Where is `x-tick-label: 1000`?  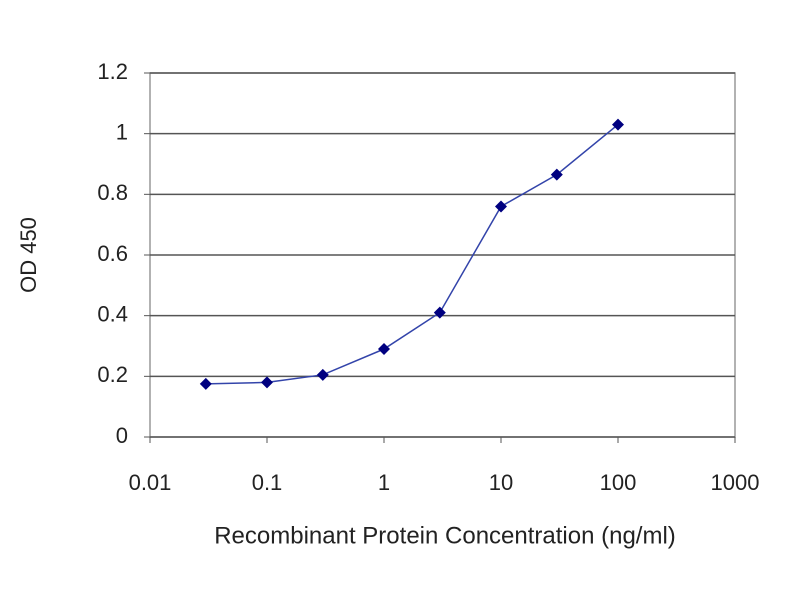 x-tick-label: 1000 is located at coordinates (735, 482).